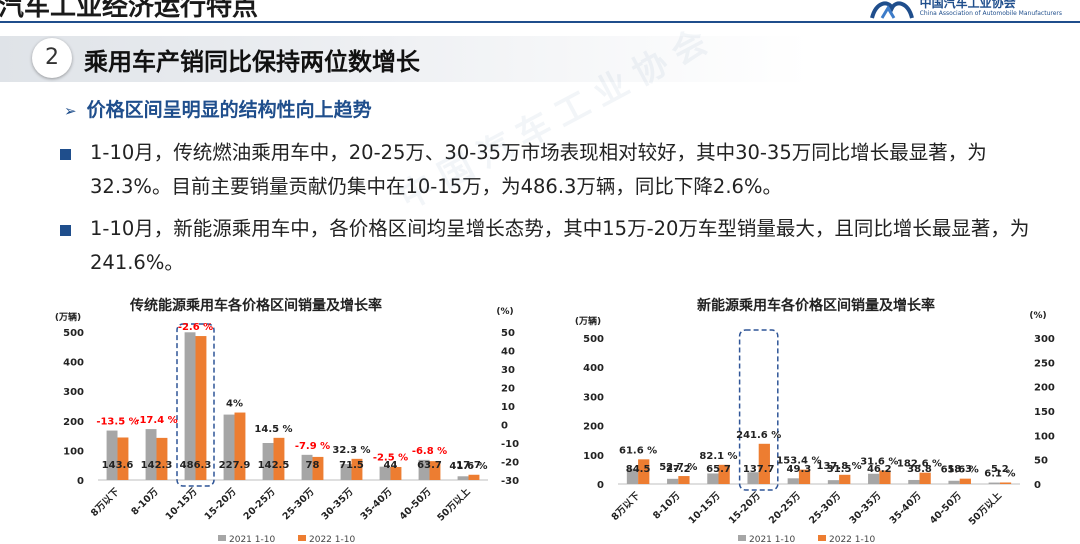 The width and height of the screenshot is (1080, 544). What do you see at coordinates (759, 469) in the screenshot?
I see `bar-value-label: 137.7` at bounding box center [759, 469].